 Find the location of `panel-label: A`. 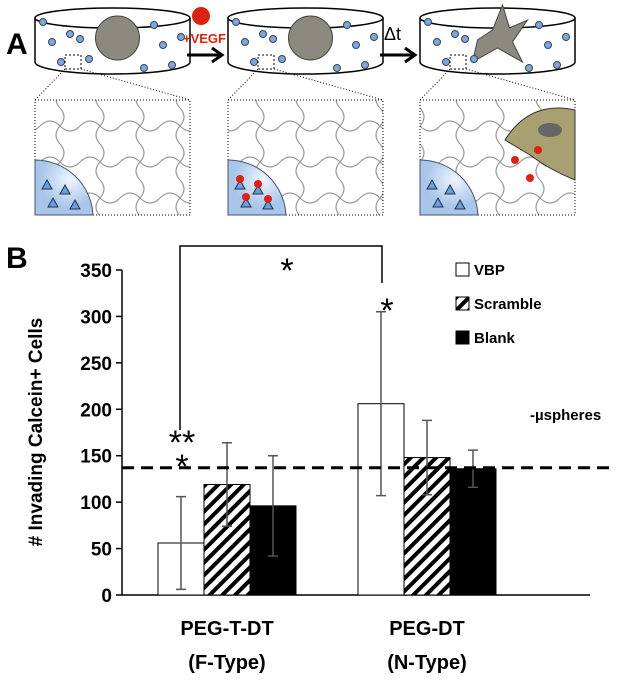

panel-label: A is located at coordinates (17, 44).